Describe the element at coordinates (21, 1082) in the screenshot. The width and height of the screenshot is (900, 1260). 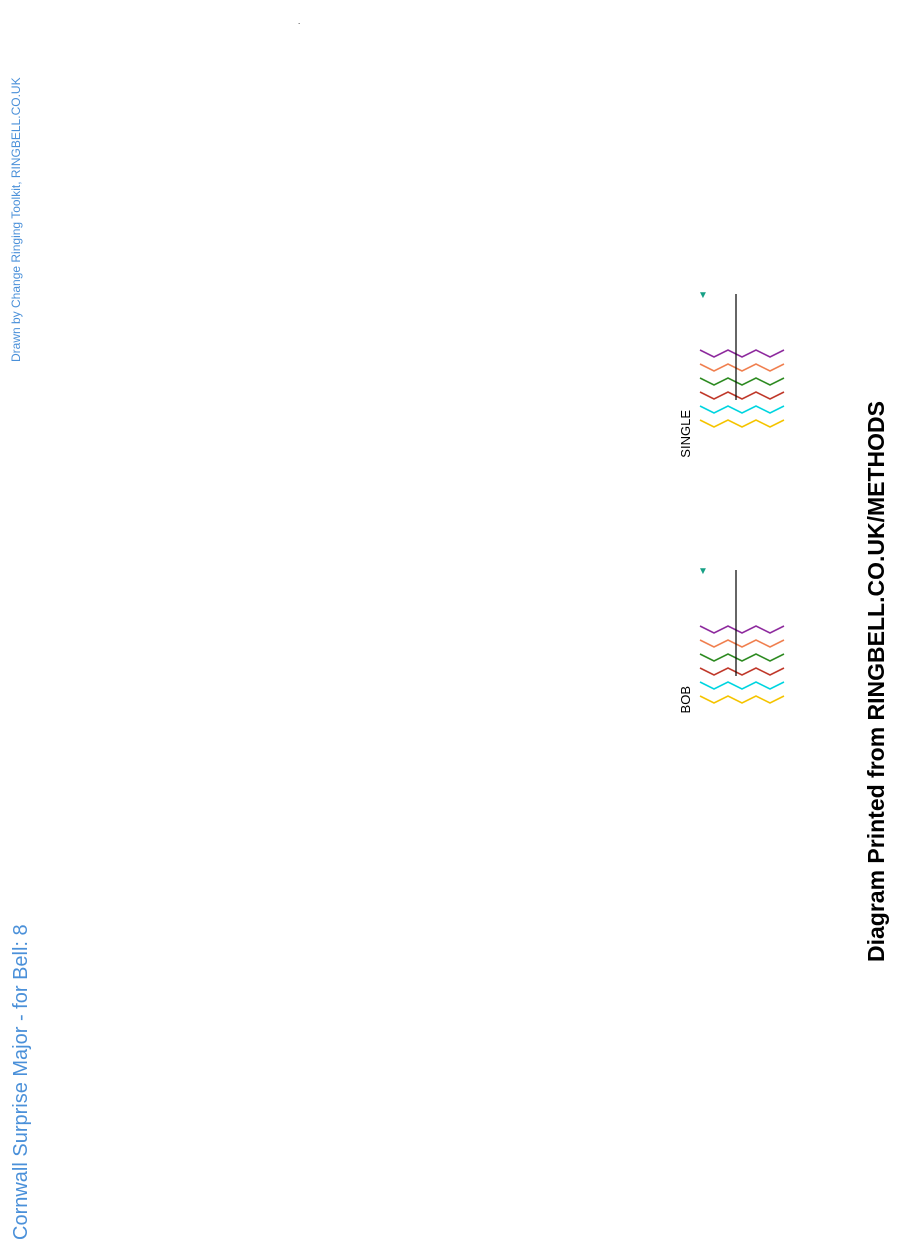
I see `method-title: Cornwall Surprise Major - for Bell: 8` at that location.